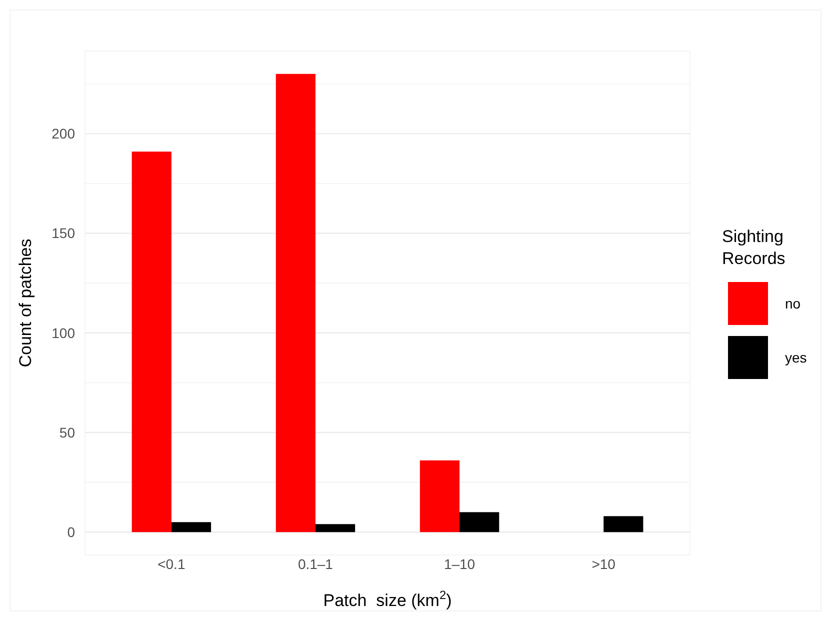  Describe the element at coordinates (754, 247) in the screenshot. I see `legend-title: Sighting Records` at that location.